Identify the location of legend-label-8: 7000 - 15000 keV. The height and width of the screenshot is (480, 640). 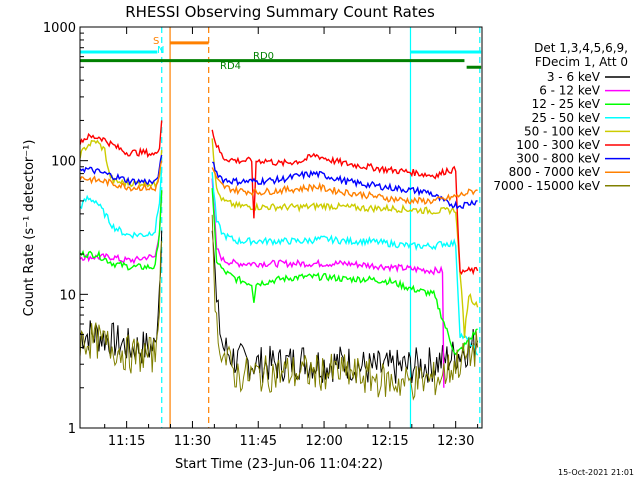
(546, 186).